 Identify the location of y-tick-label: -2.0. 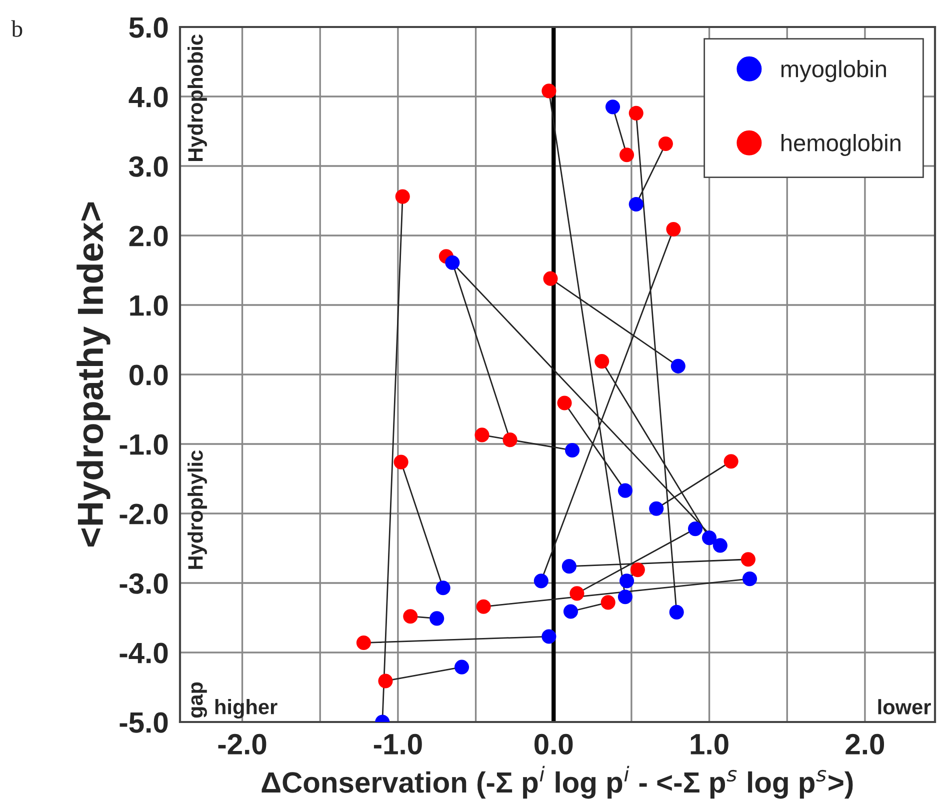
(144, 514).